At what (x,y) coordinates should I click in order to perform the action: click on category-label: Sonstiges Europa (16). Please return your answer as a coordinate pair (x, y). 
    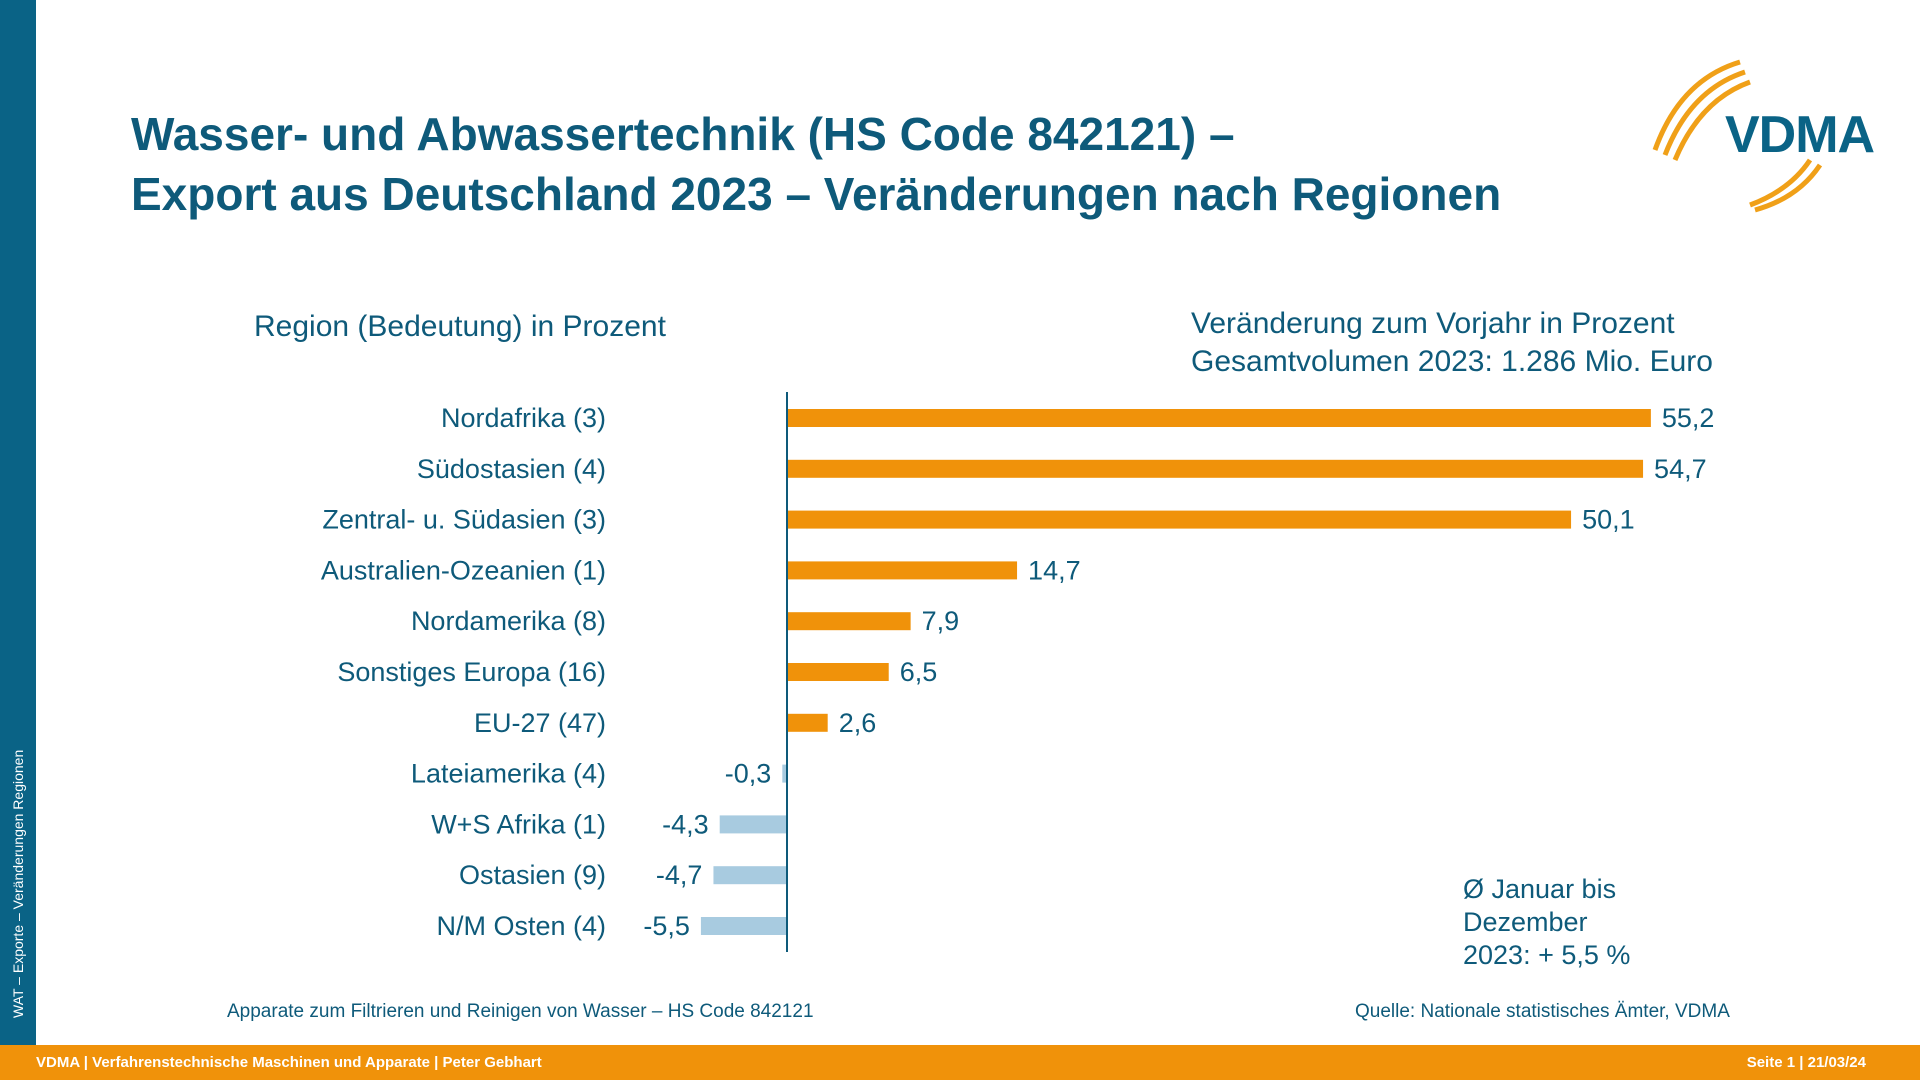
    Looking at the image, I should click on (471, 672).